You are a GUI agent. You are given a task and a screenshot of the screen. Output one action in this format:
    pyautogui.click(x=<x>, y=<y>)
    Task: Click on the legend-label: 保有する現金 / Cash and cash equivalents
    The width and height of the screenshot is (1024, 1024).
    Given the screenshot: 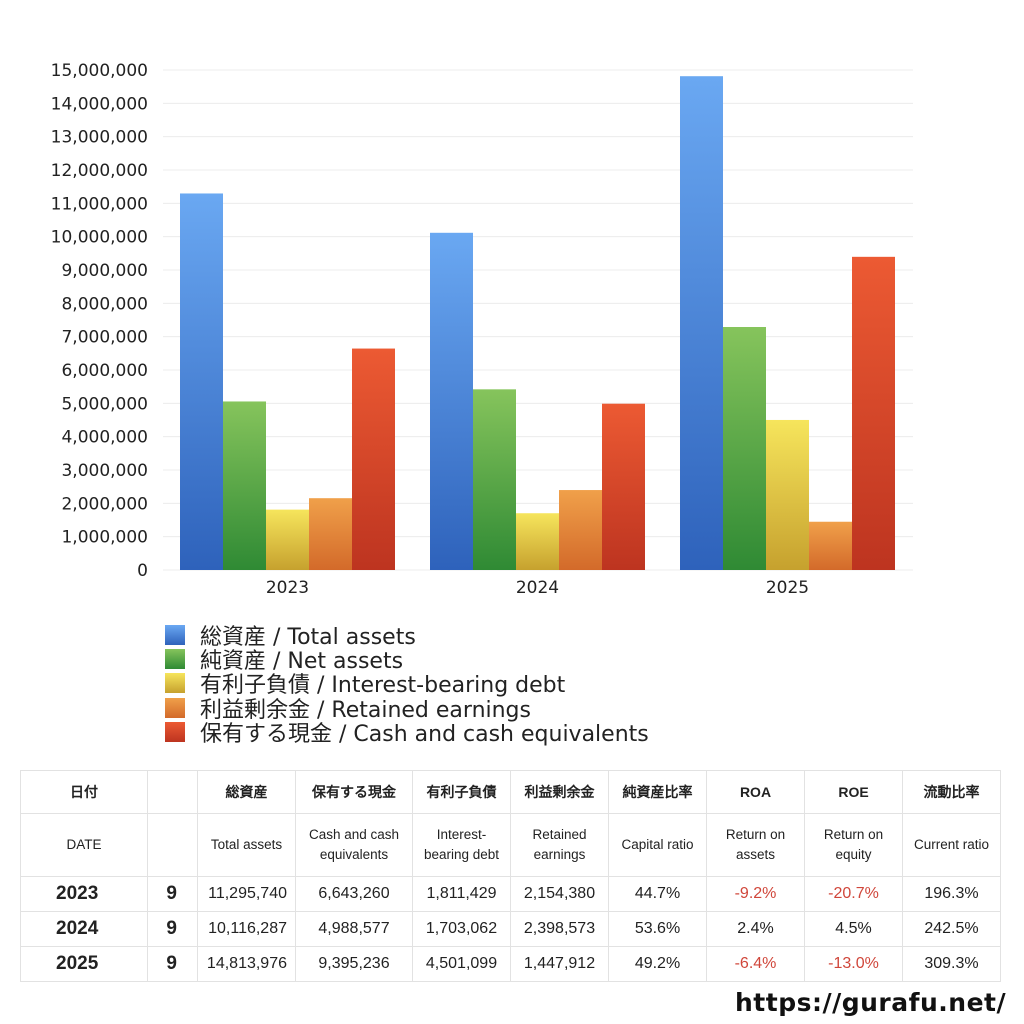 What is the action you would take?
    pyautogui.click(x=424, y=734)
    